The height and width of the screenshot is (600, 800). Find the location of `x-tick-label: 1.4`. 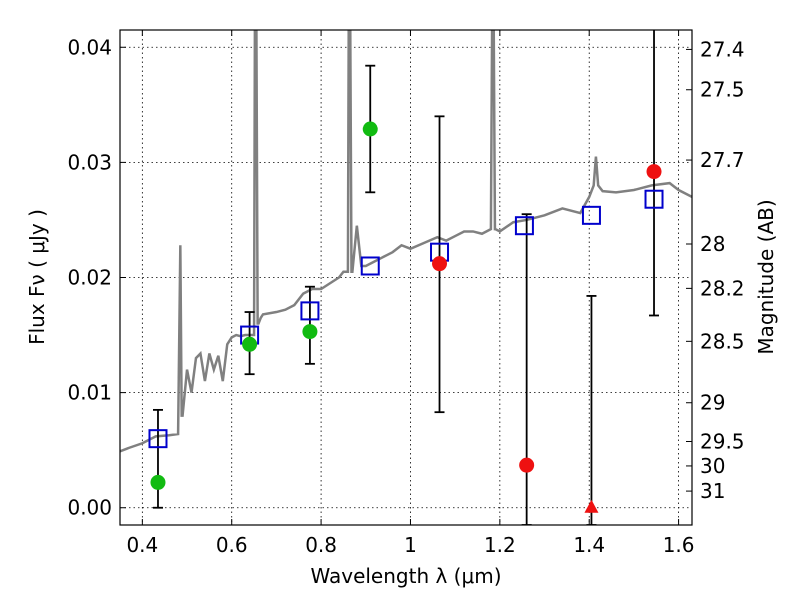

x-tick-label: 1.4 is located at coordinates (589, 545).